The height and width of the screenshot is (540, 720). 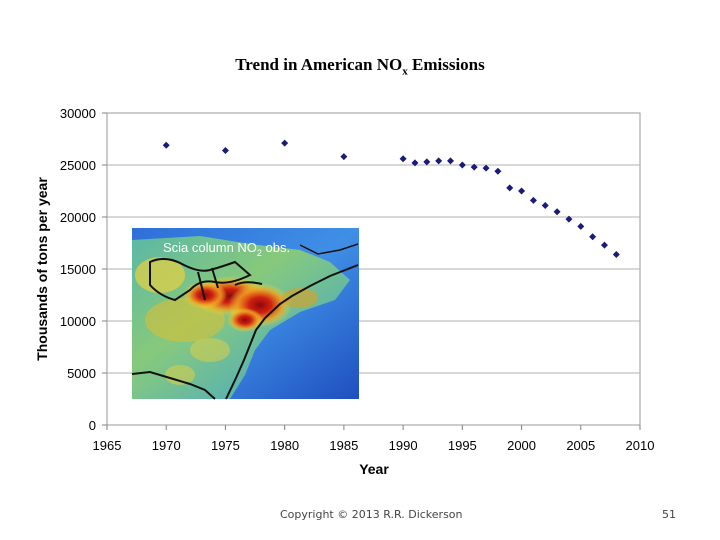 What do you see at coordinates (343, 445) in the screenshot?
I see `x-tick-label: 1985` at bounding box center [343, 445].